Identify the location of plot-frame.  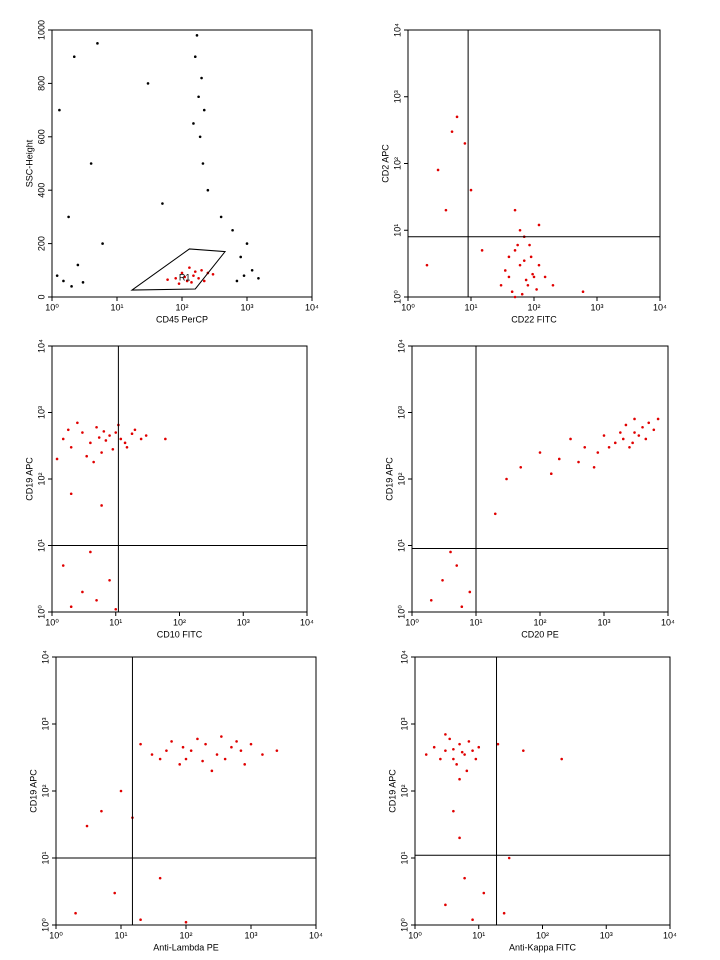
(534, 163).